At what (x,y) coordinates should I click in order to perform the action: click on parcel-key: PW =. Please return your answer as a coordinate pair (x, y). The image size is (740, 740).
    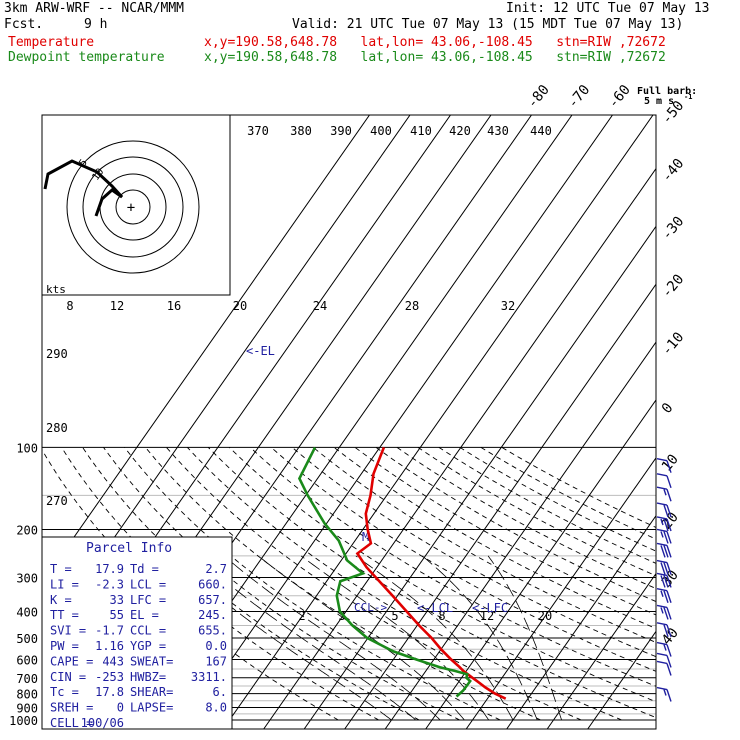
    Looking at the image, I should click on (64, 646).